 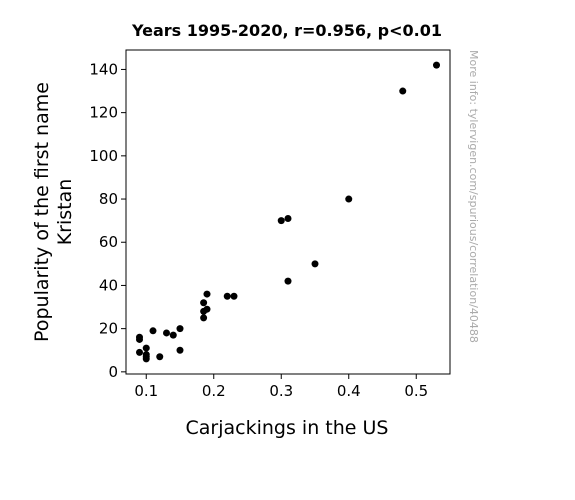 I want to click on x-tick-label: 0.1, so click(x=146, y=391).